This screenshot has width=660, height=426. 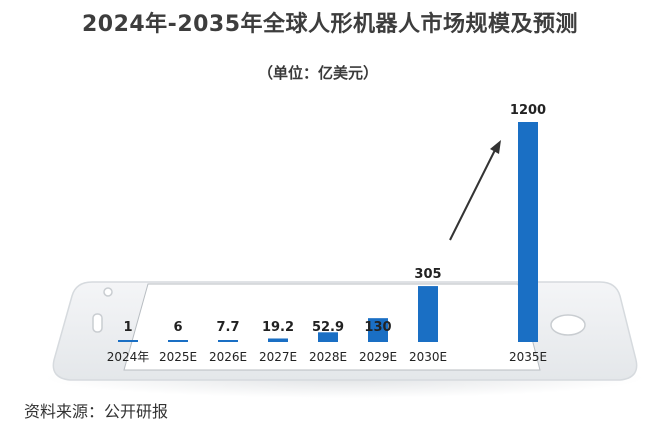 I want to click on chart-unit-label: （单位：亿美元）, so click(x=317, y=73).